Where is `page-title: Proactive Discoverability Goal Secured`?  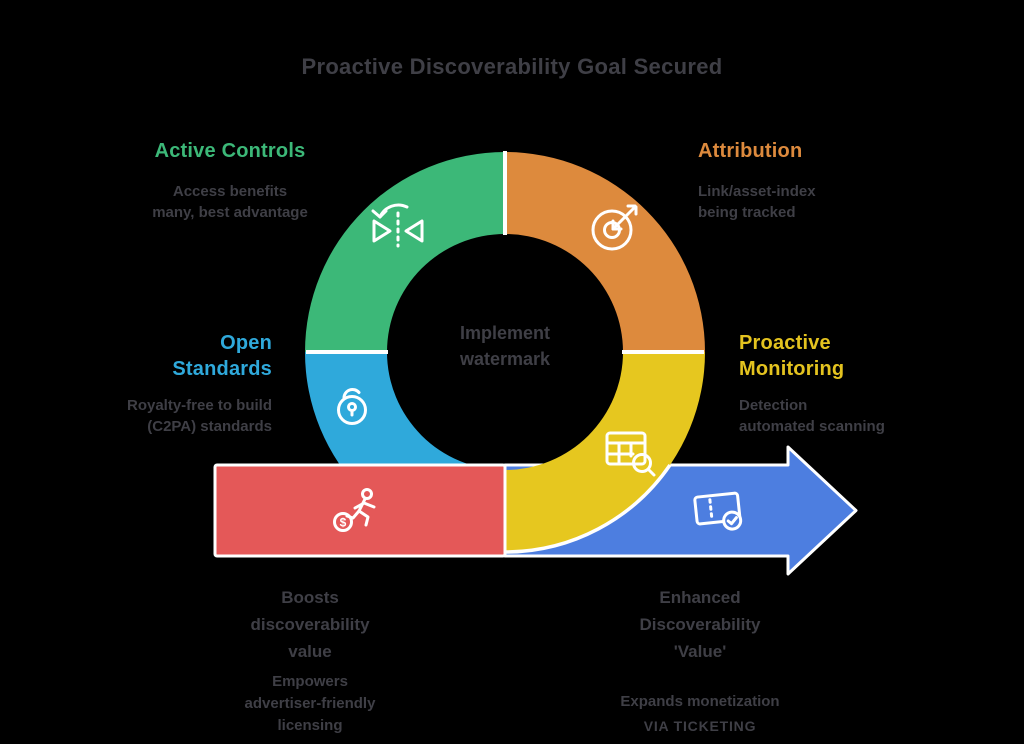
page-title: Proactive Discoverability Goal Secured is located at coordinates (512, 66).